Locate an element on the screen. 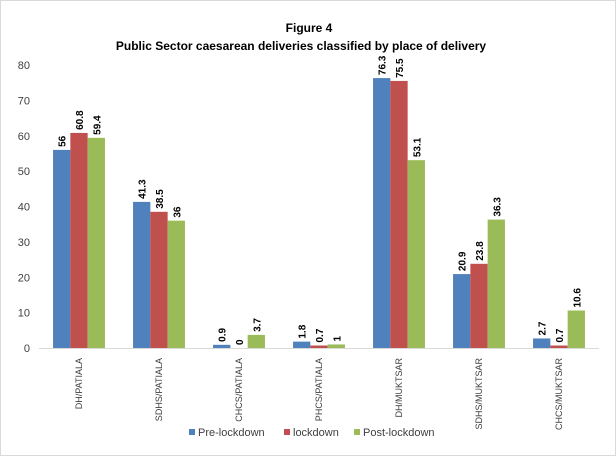 The width and height of the screenshot is (616, 457). data-label: 20.9 is located at coordinates (463, 261).